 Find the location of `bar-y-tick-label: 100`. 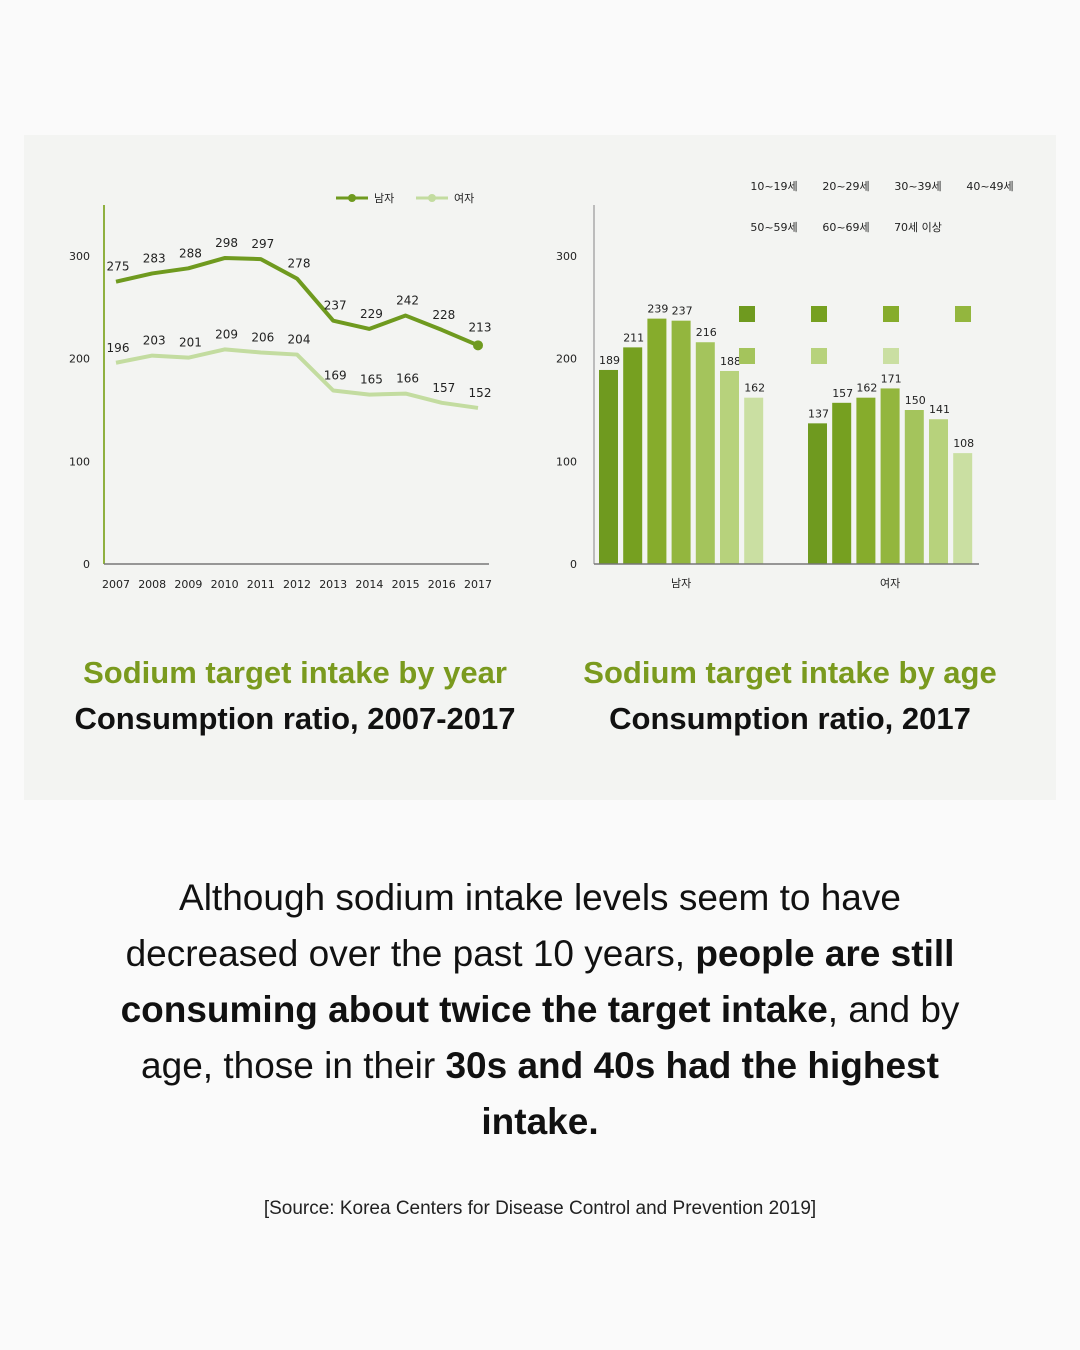

bar-y-tick-label: 100 is located at coordinates (566, 461).